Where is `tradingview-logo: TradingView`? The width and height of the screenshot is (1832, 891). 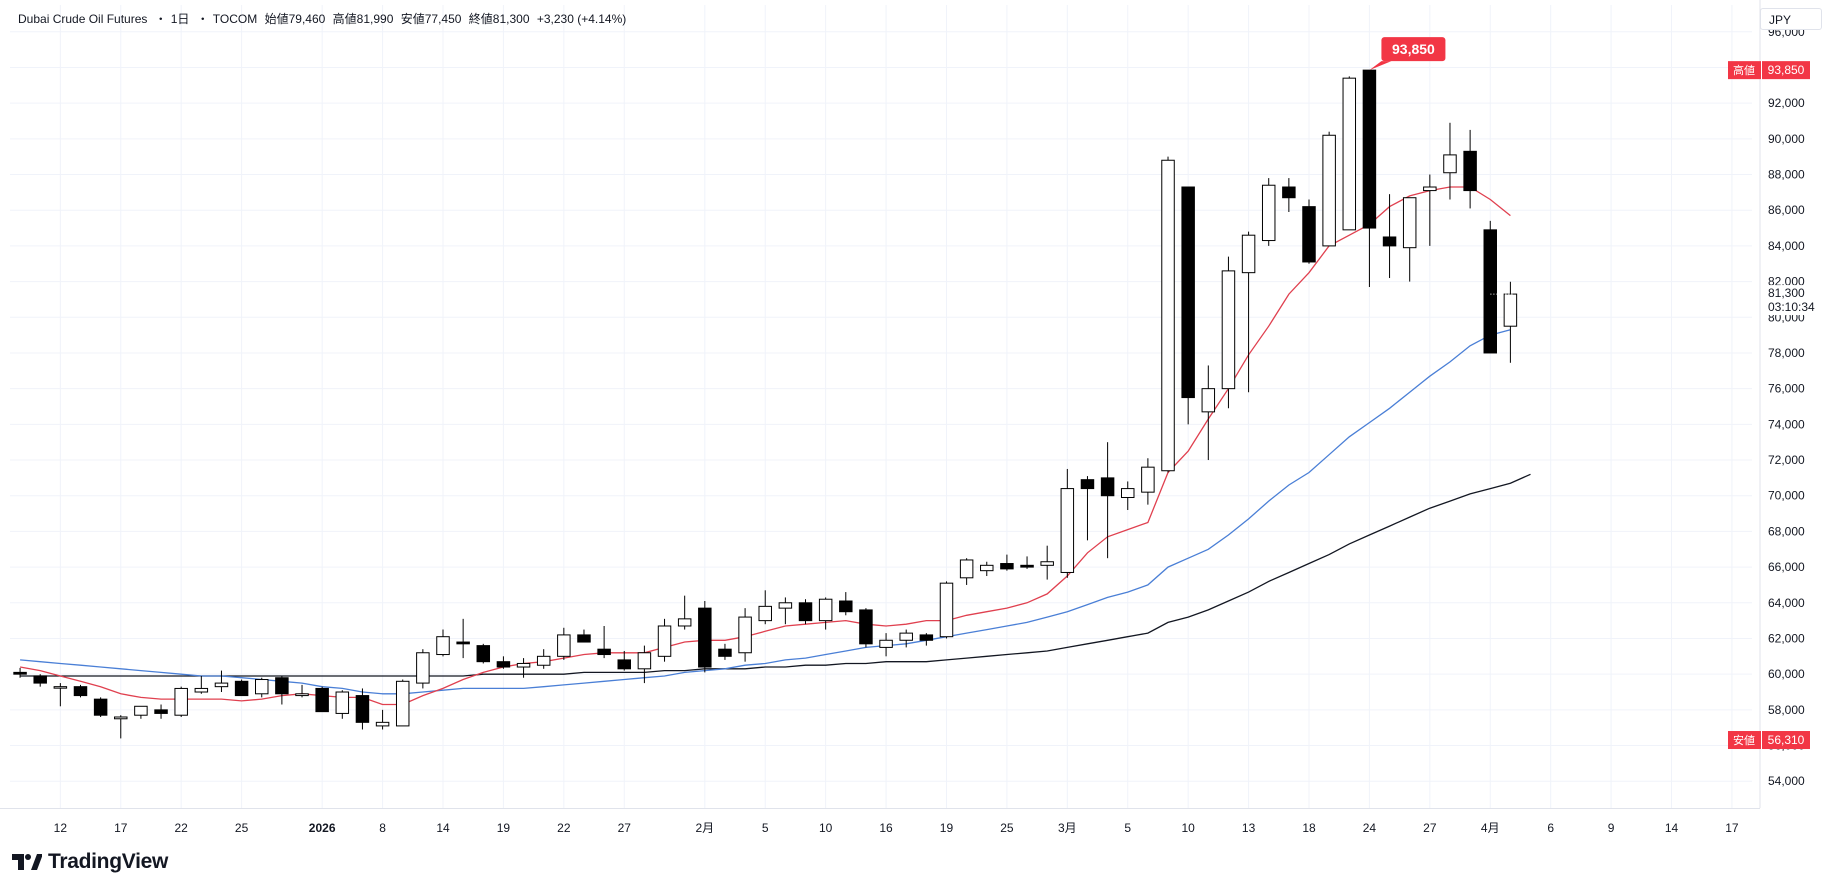 tradingview-logo: TradingView is located at coordinates (90, 862).